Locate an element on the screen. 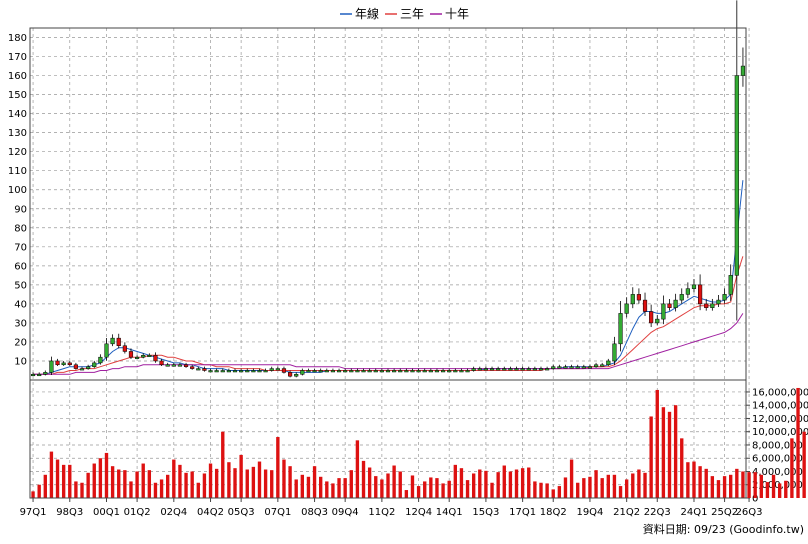  x-tick-label: 19Q4 is located at coordinates (589, 512).